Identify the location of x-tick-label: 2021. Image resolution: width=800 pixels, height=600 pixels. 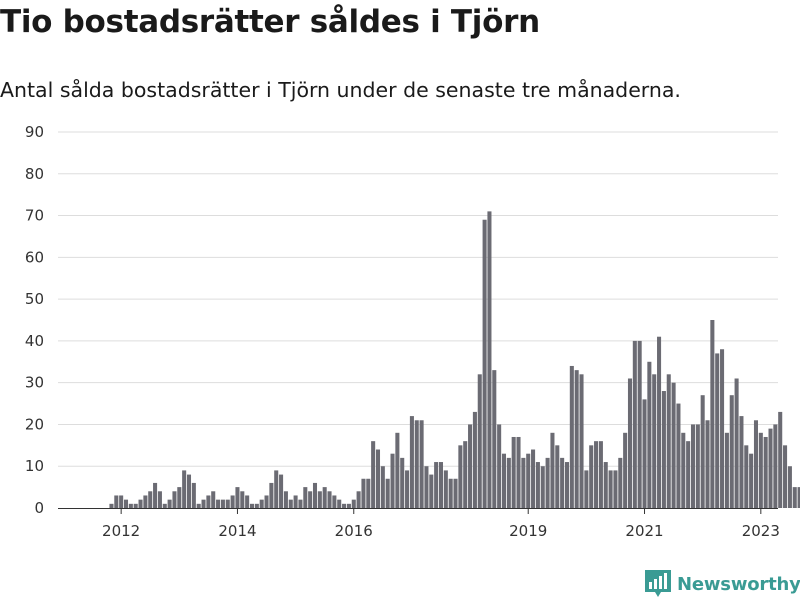
(644, 531).